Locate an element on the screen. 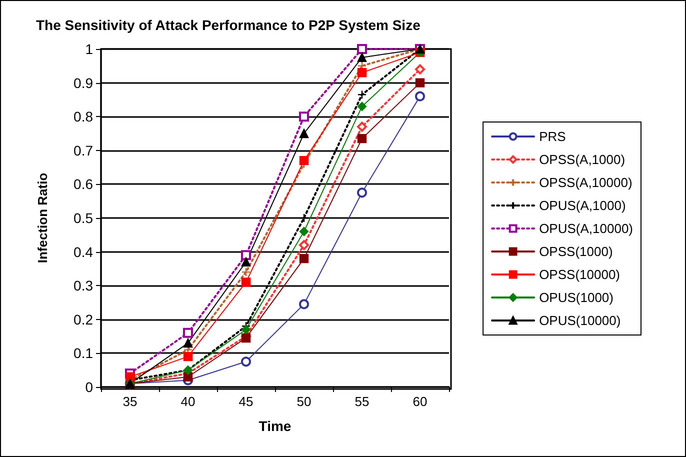 The height and width of the screenshot is (457, 686). legend-label: PRS is located at coordinates (552, 136).